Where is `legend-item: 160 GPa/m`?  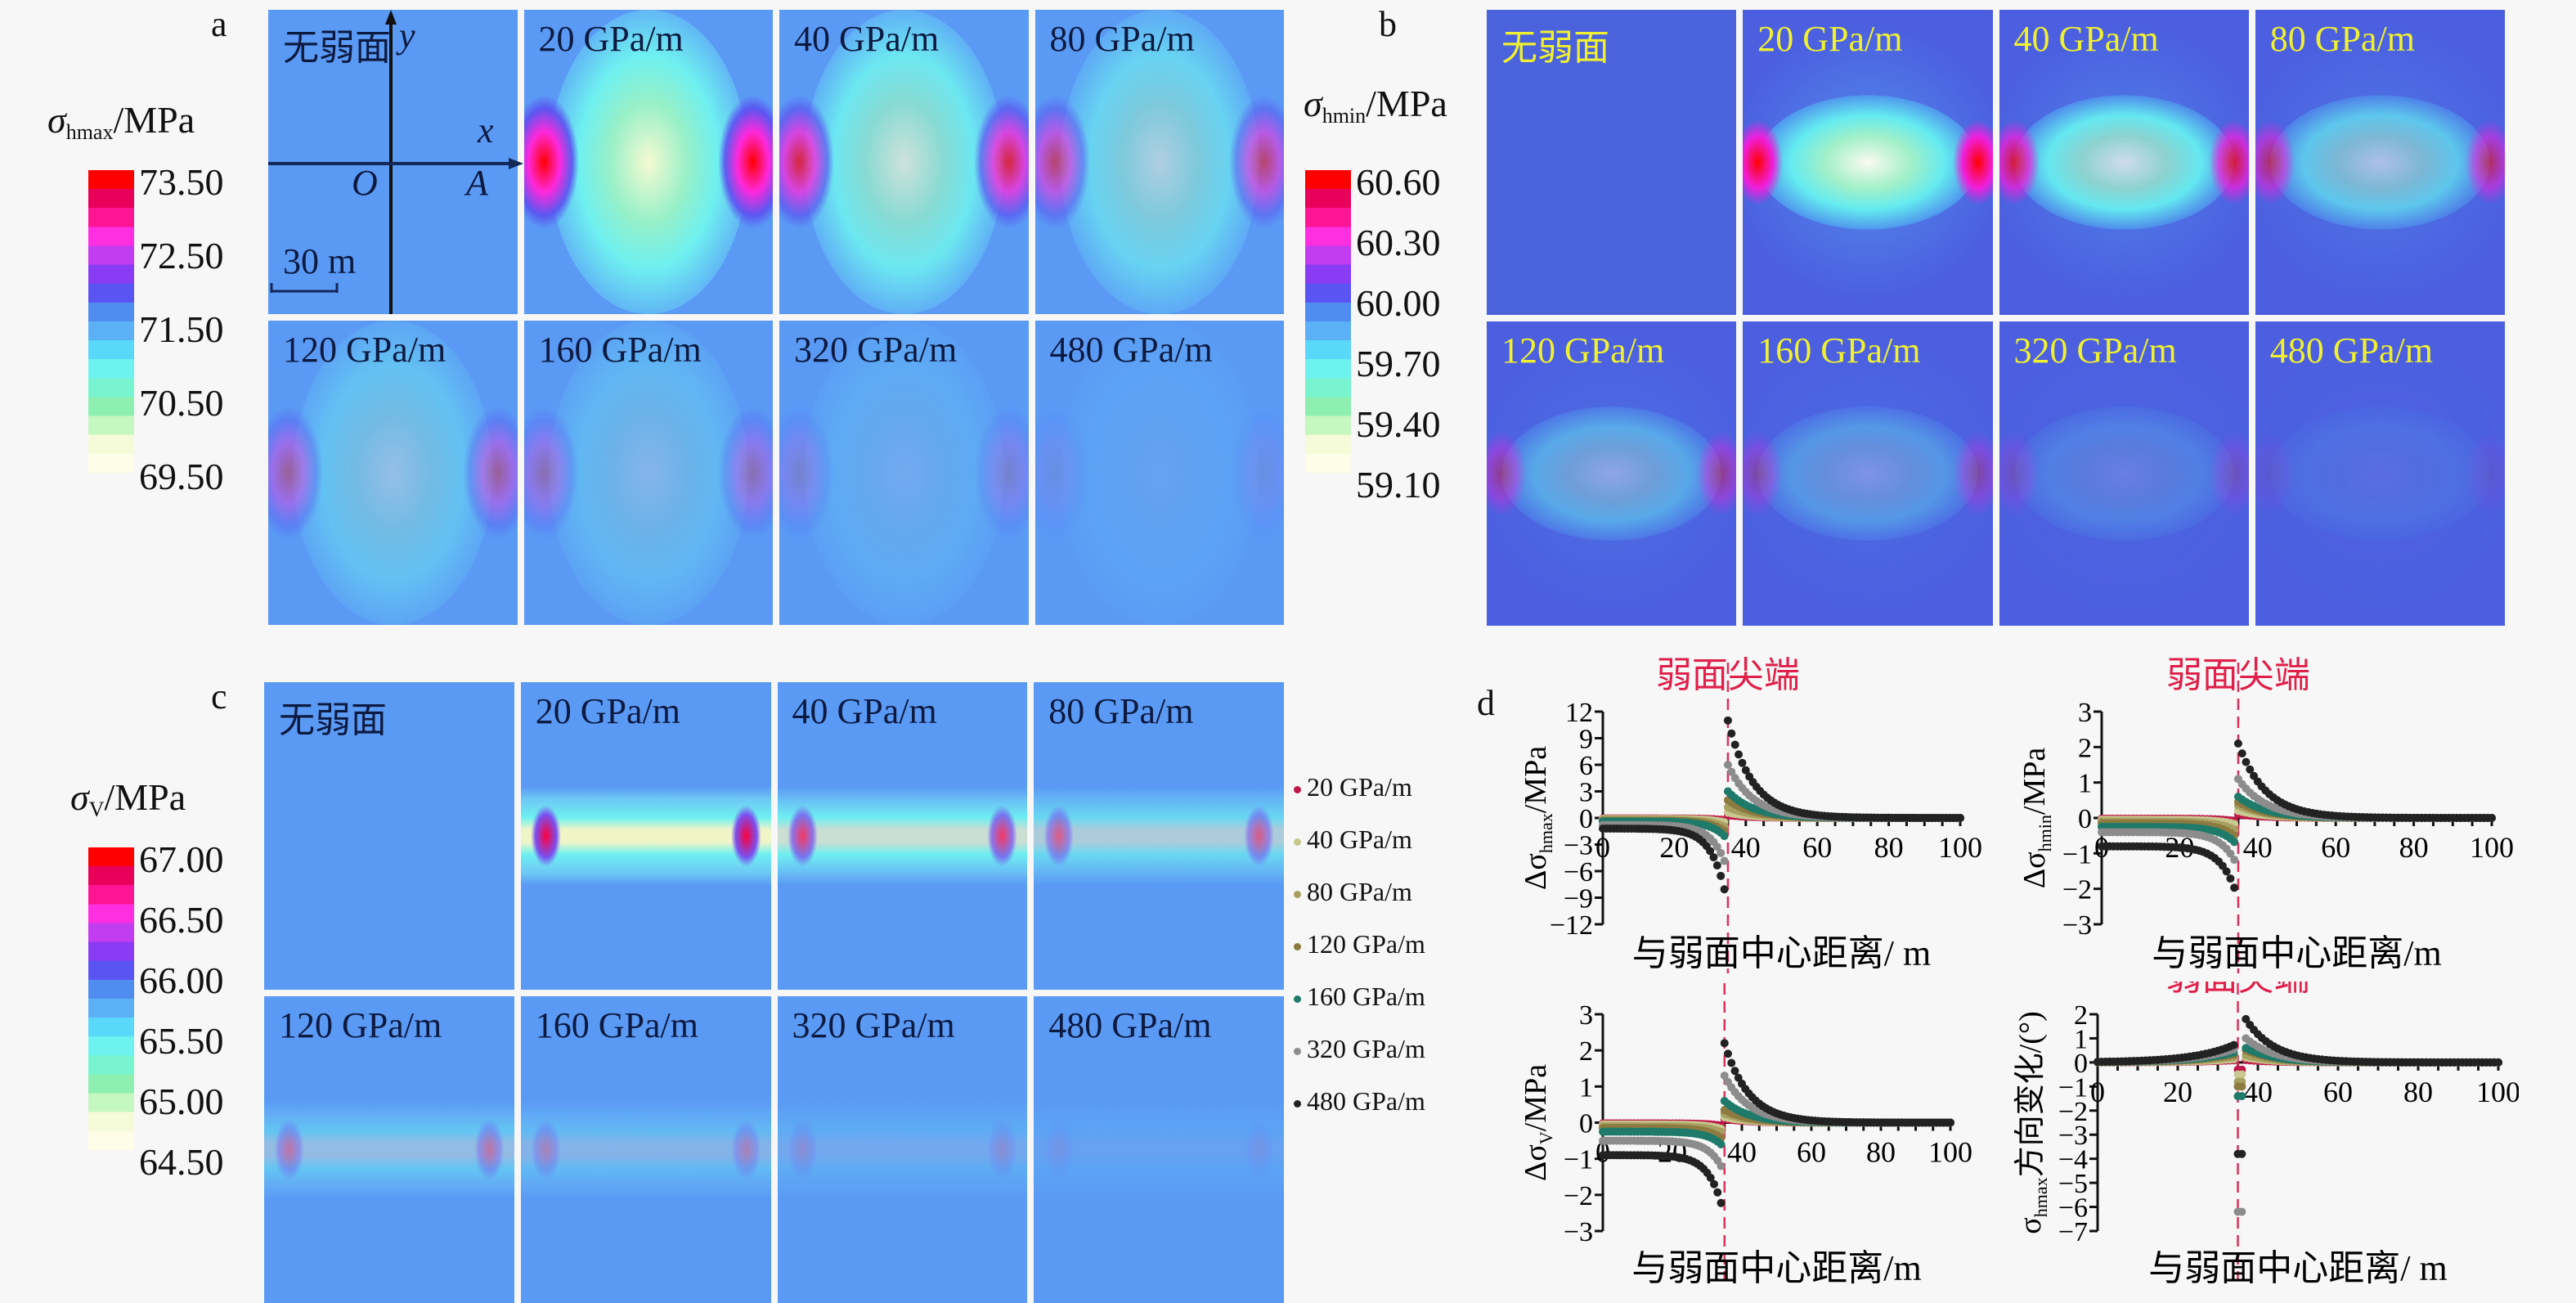
legend-item: 160 GPa/m is located at coordinates (1359, 997).